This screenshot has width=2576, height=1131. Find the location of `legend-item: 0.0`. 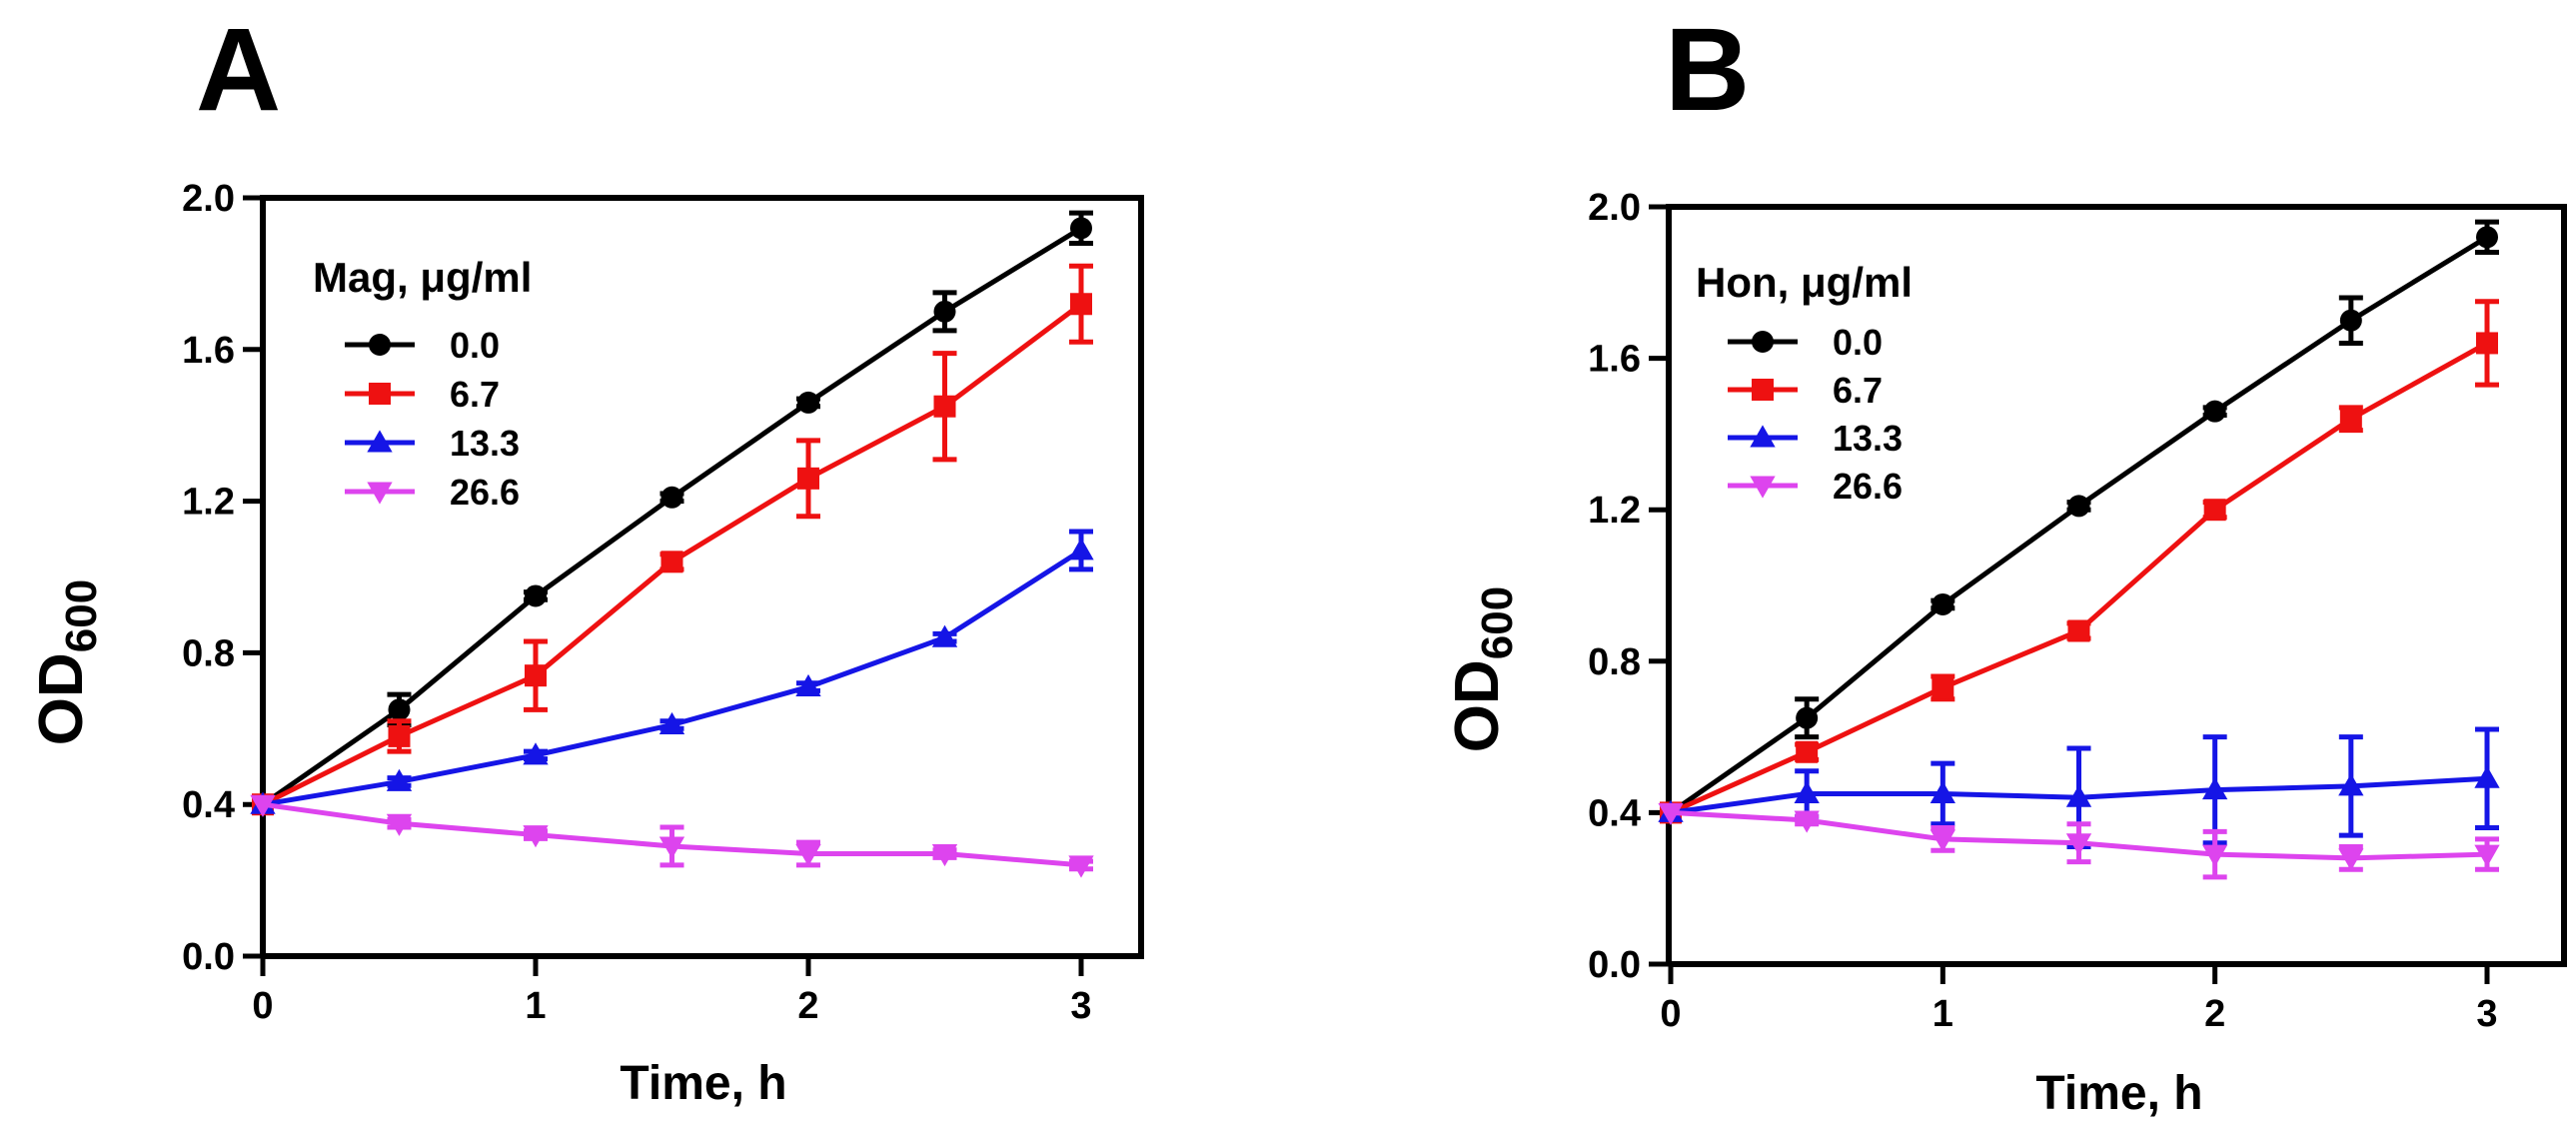

legend-item: 0.0 is located at coordinates (422, 345).